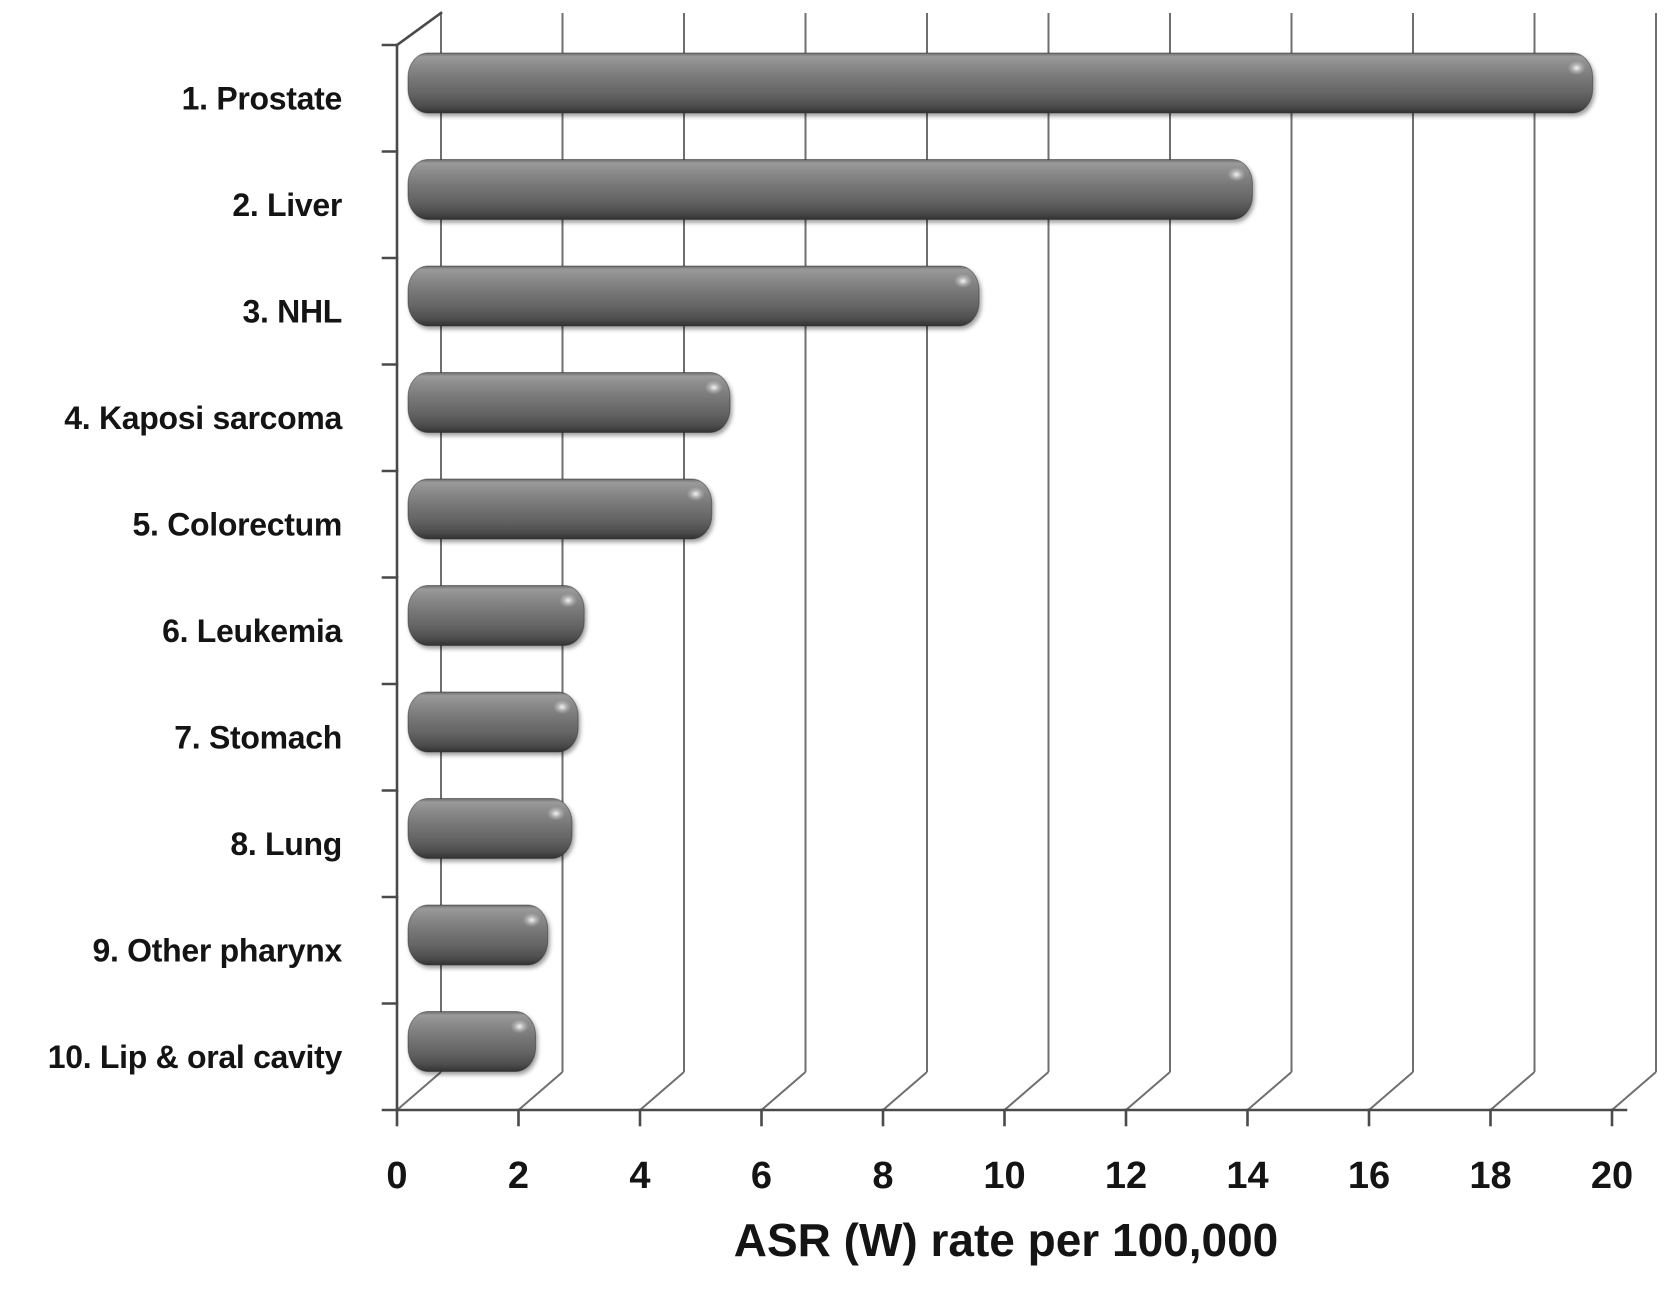 This screenshot has height=1292, width=1677. I want to click on x-tick-label: 4, so click(639, 1176).